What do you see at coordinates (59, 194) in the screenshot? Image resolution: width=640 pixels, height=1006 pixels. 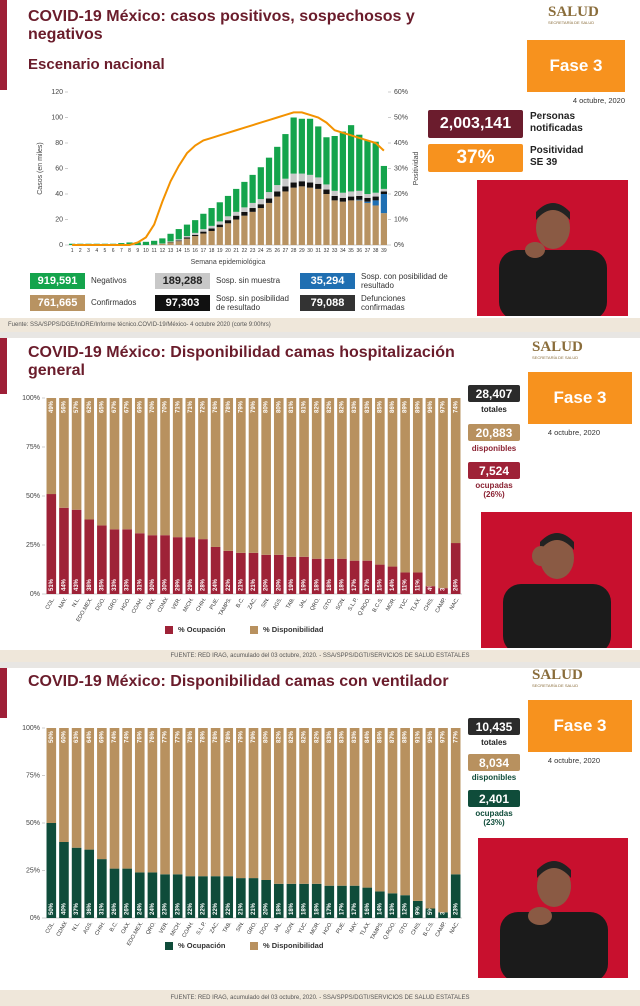 I see `y-tick-label: 40` at bounding box center [59, 194].